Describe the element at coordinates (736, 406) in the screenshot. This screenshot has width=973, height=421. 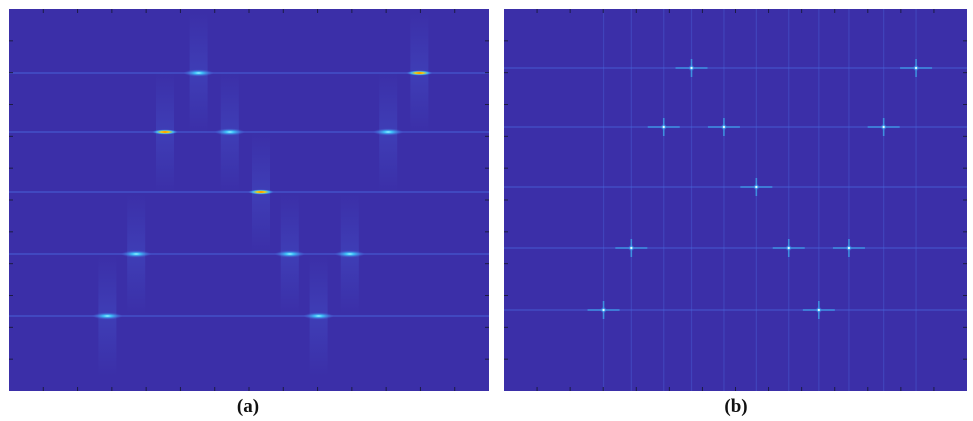
I see `caption-b: (b)` at that location.